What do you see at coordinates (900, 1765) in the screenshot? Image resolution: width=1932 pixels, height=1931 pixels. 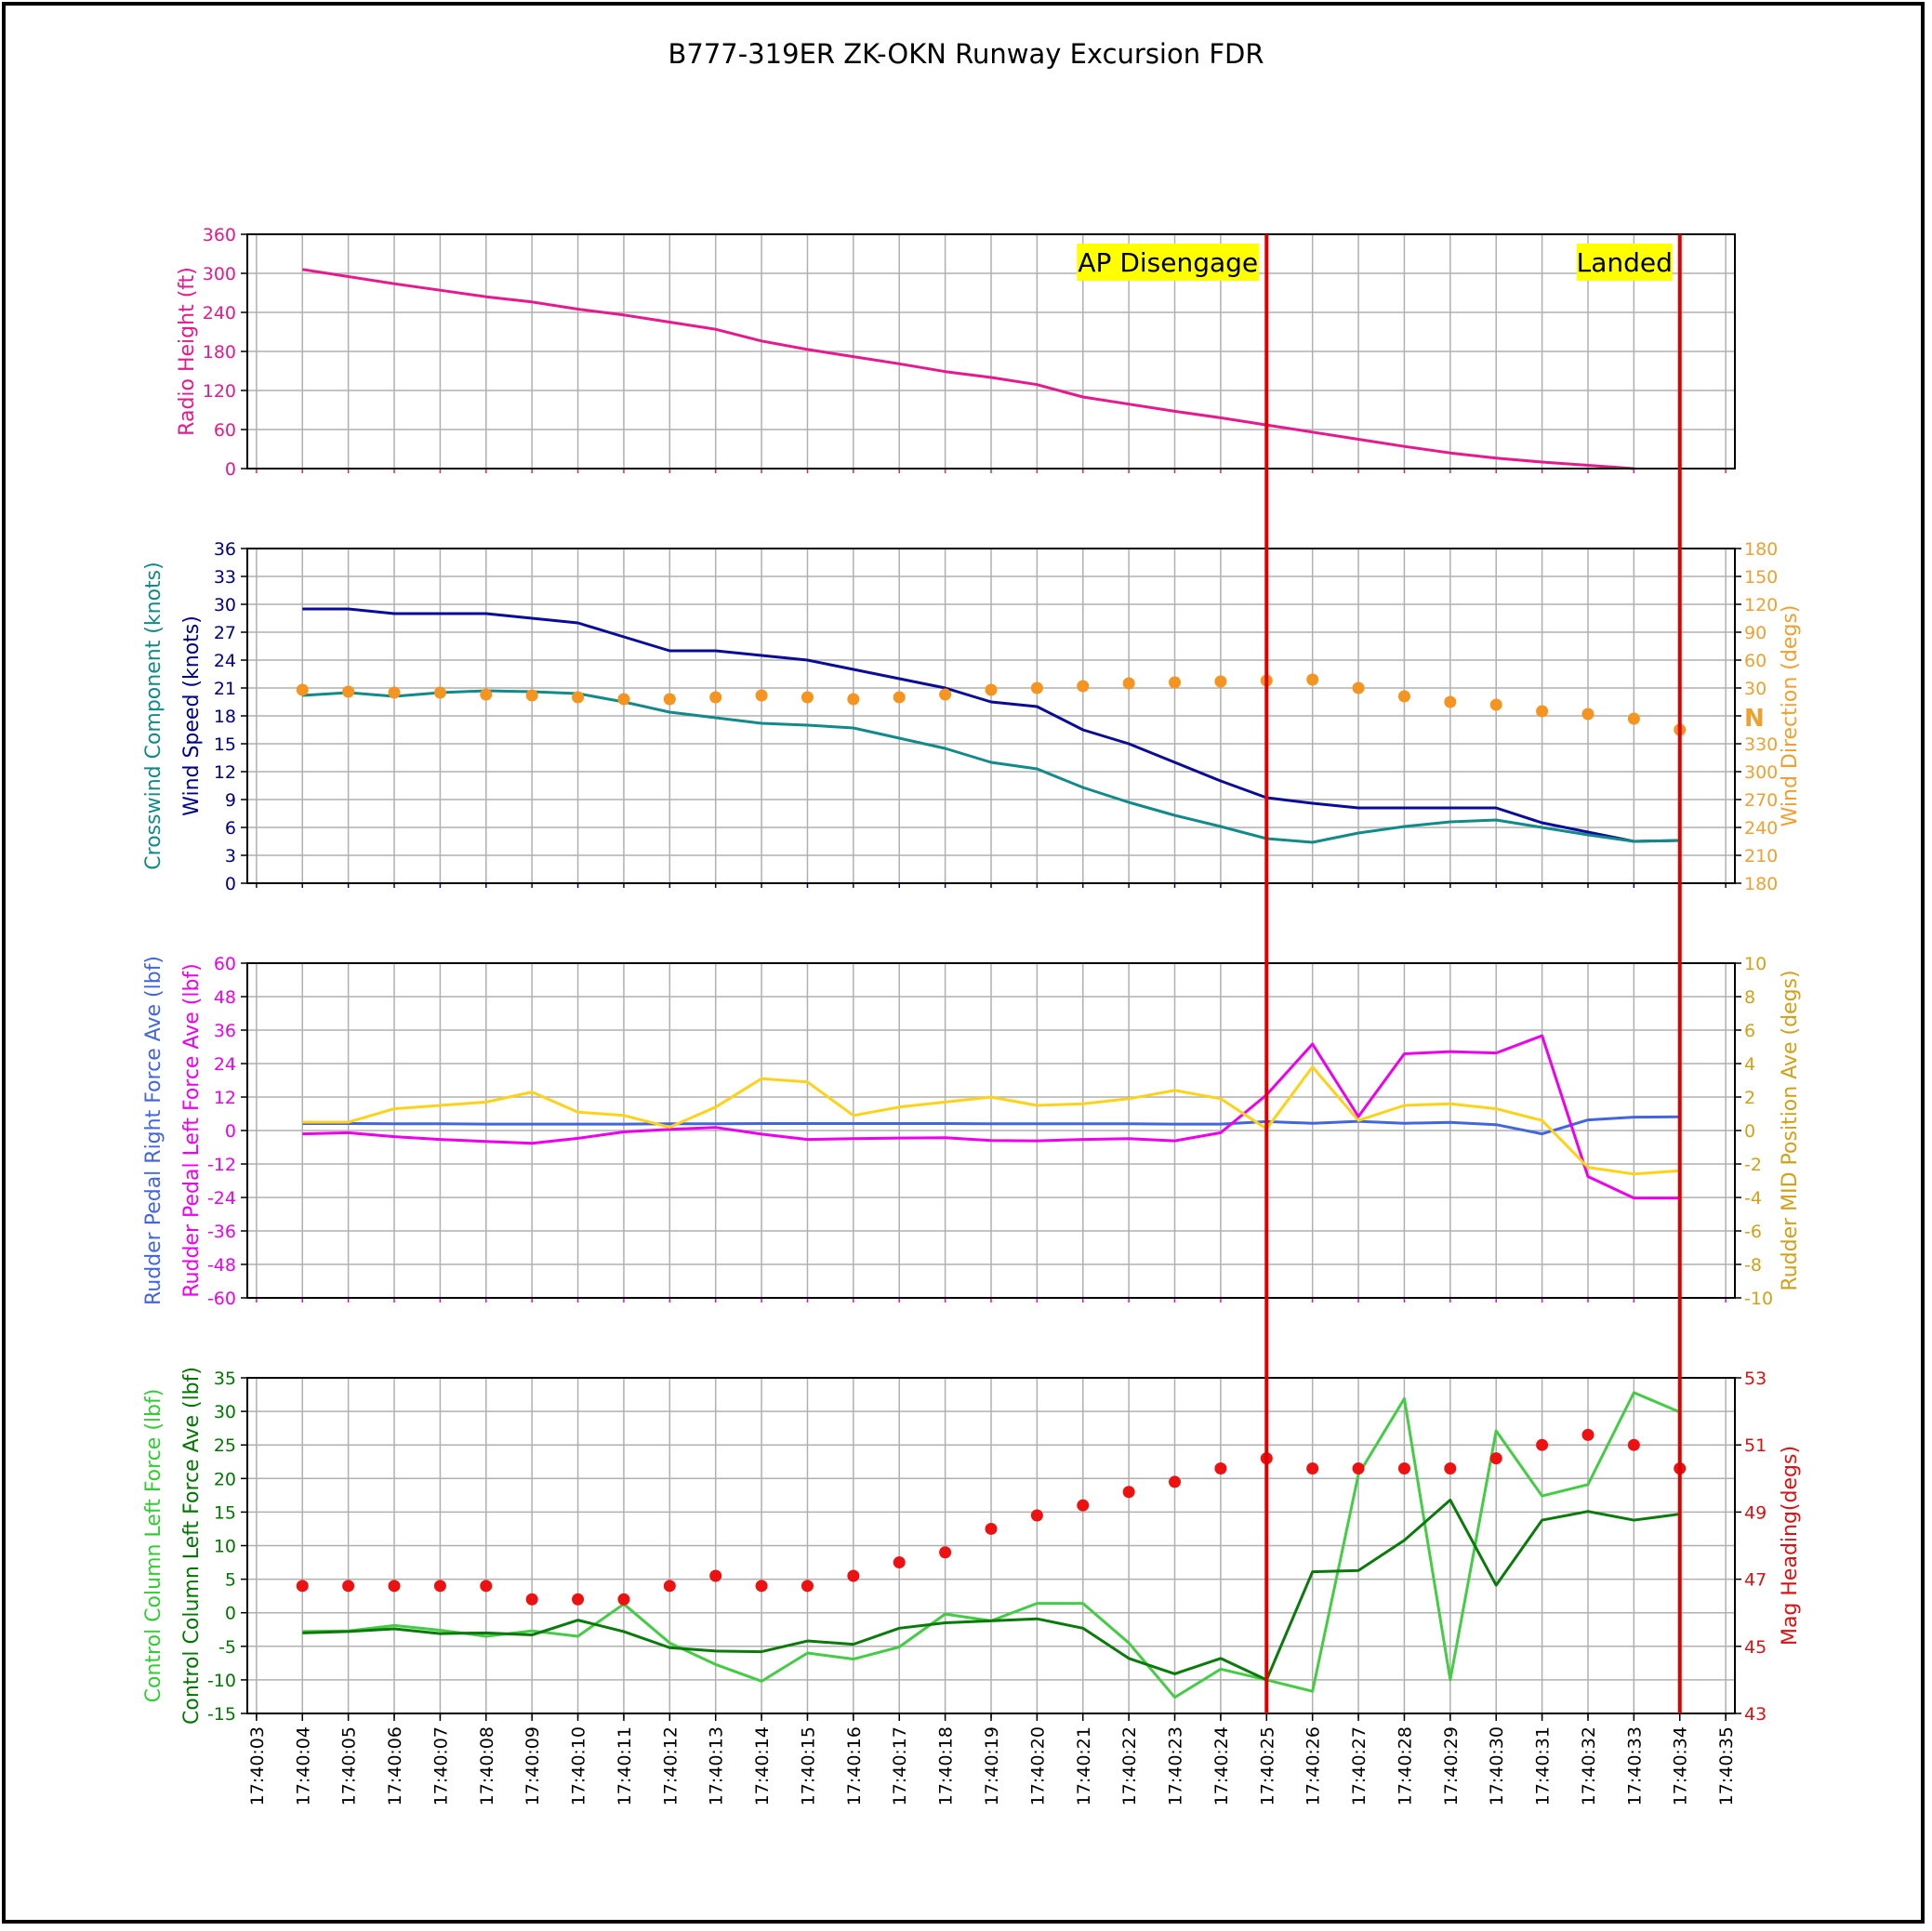 I see `x-tick-label: 17:40:17` at bounding box center [900, 1765].